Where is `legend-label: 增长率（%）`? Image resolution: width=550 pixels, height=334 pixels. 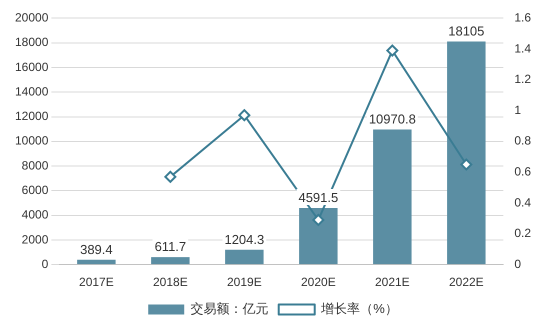 legend-label: 增长率（%） is located at coordinates (359, 308).